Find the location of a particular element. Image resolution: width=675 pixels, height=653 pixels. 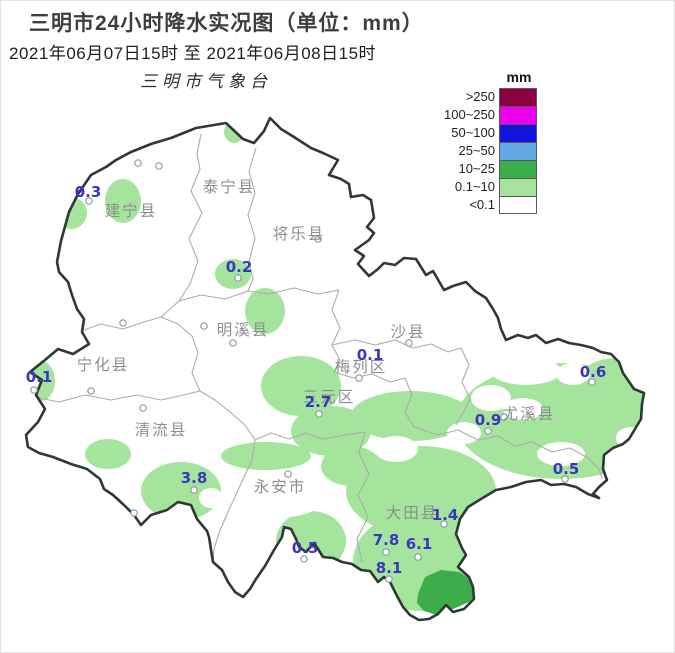

county-label: 三元区 is located at coordinates (329, 397).